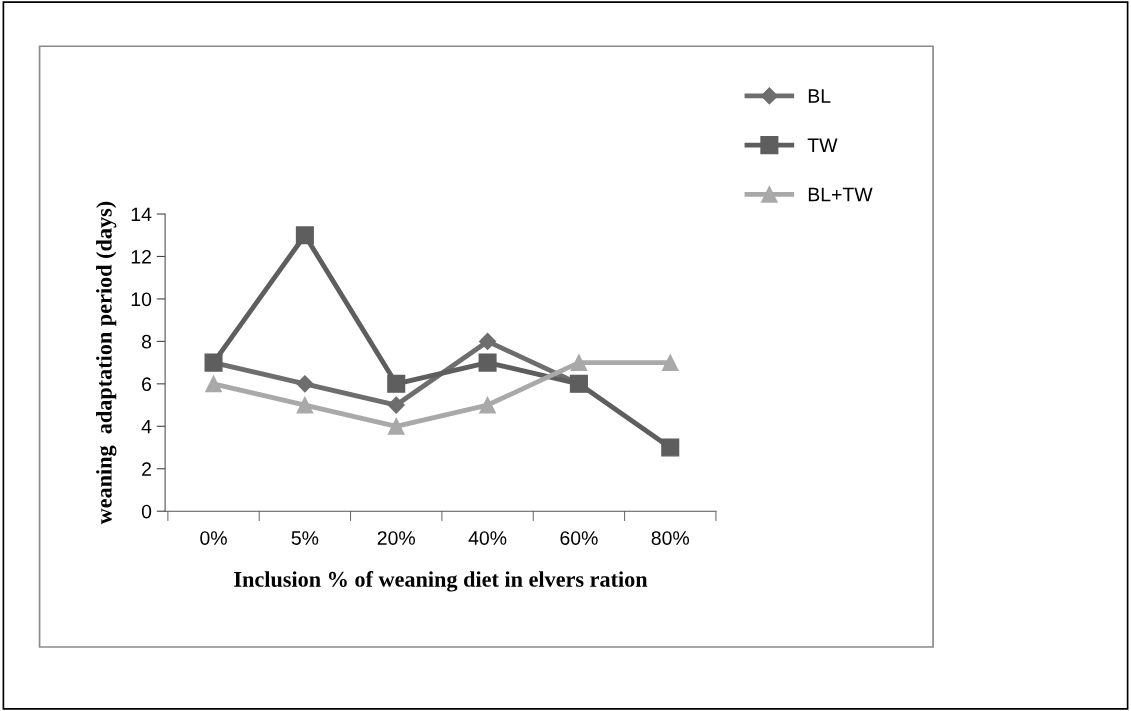  What do you see at coordinates (147, 384) in the screenshot?
I see `y-tick-label: 6` at bounding box center [147, 384].